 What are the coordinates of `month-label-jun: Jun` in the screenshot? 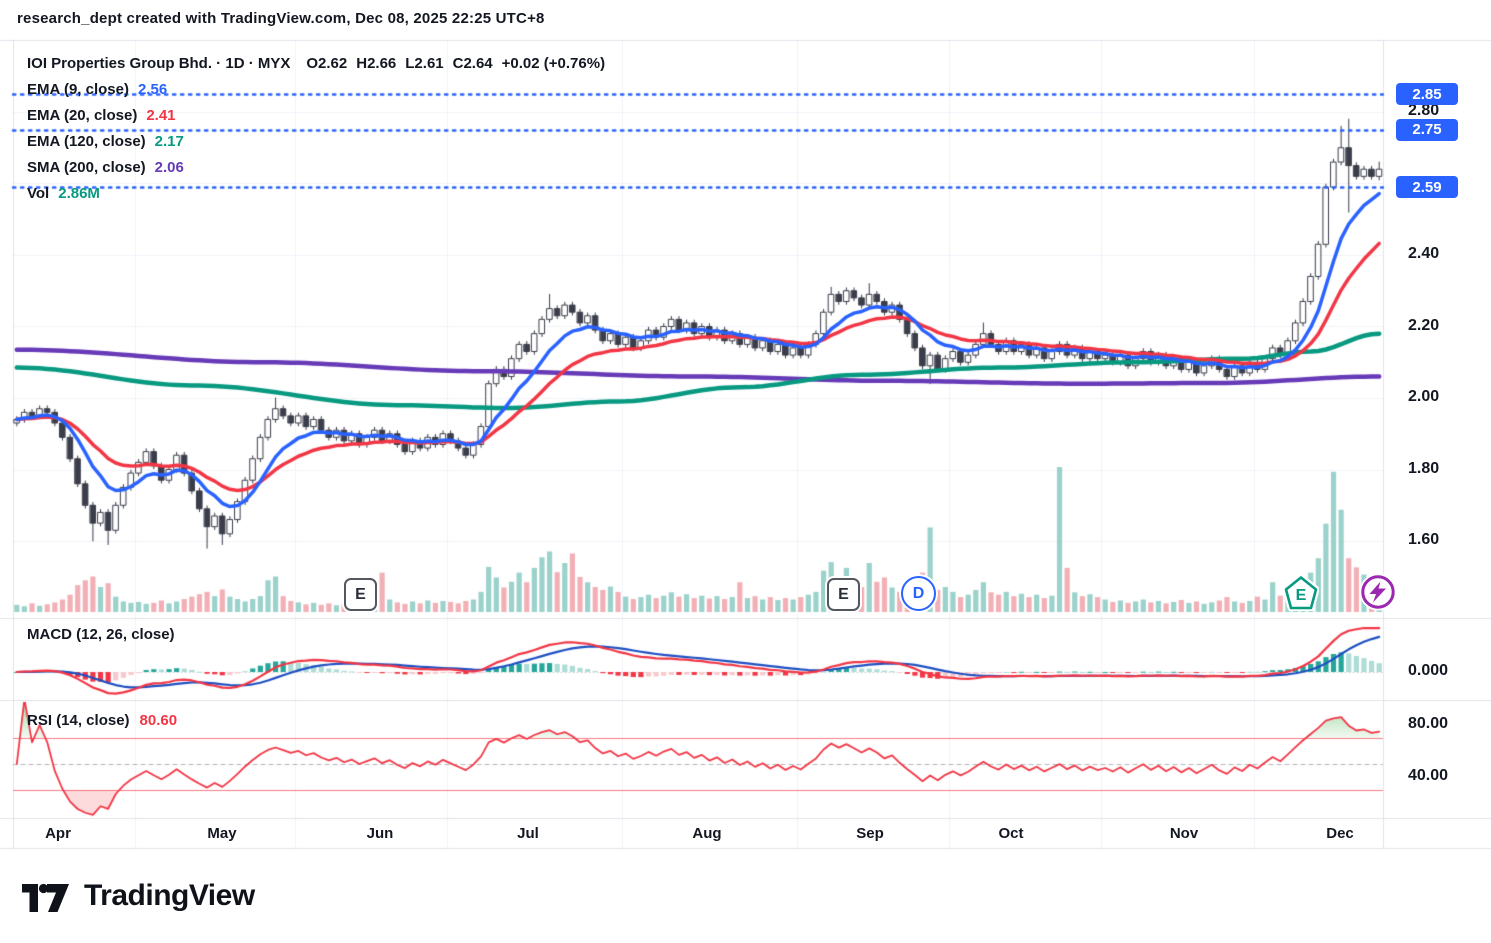 It's located at (380, 833).